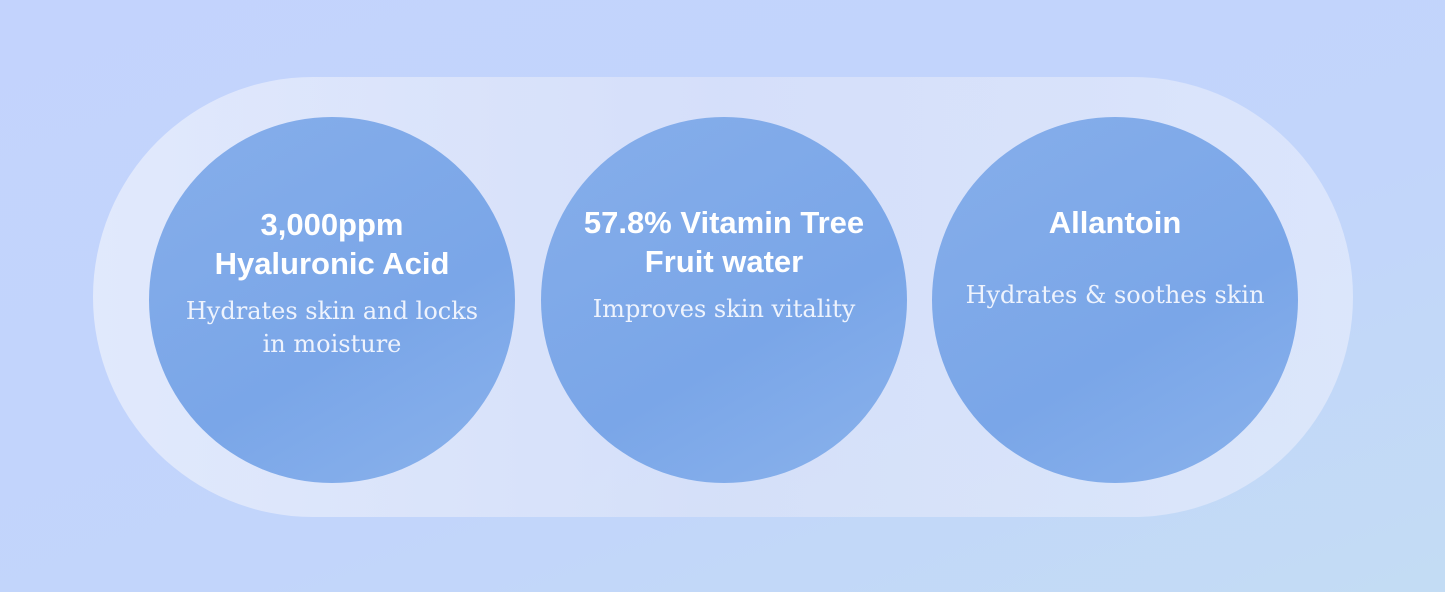 The width and height of the screenshot is (1445, 592). What do you see at coordinates (1115, 295) in the screenshot?
I see `ingredient-description: Hydrates & soothes skin` at bounding box center [1115, 295].